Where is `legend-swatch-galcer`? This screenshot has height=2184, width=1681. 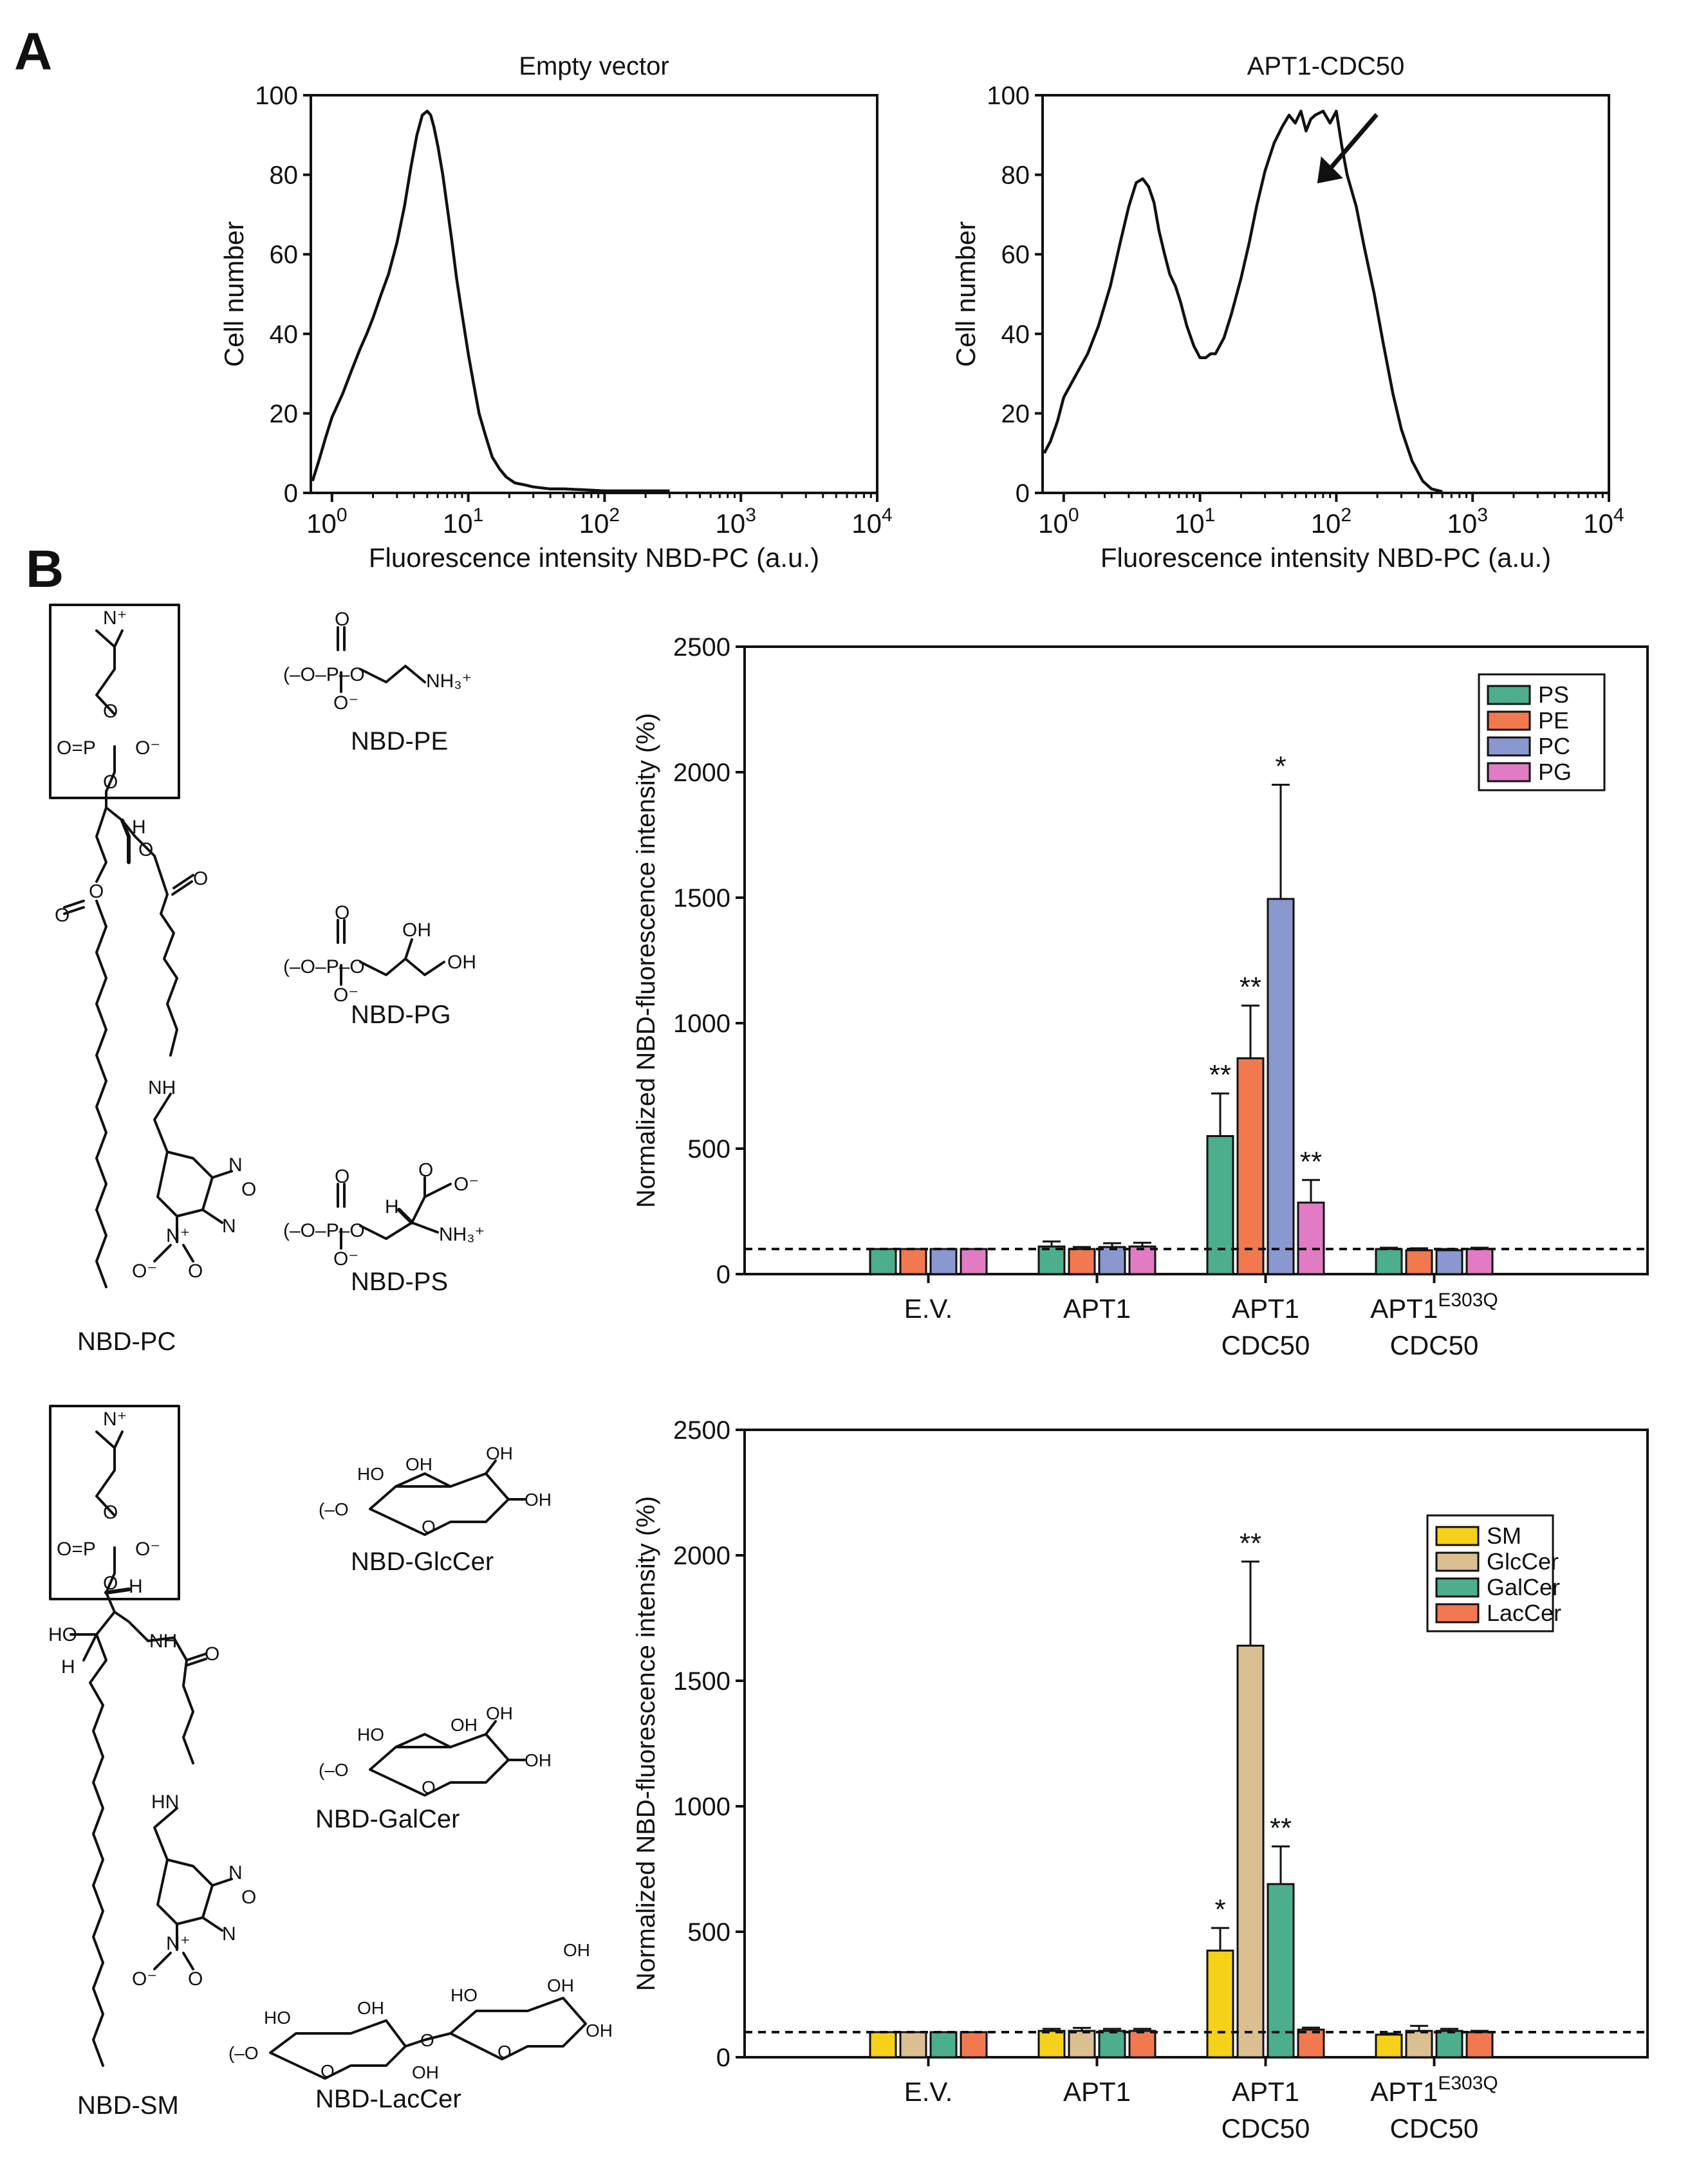
legend-swatch-galcer is located at coordinates (1457, 1587).